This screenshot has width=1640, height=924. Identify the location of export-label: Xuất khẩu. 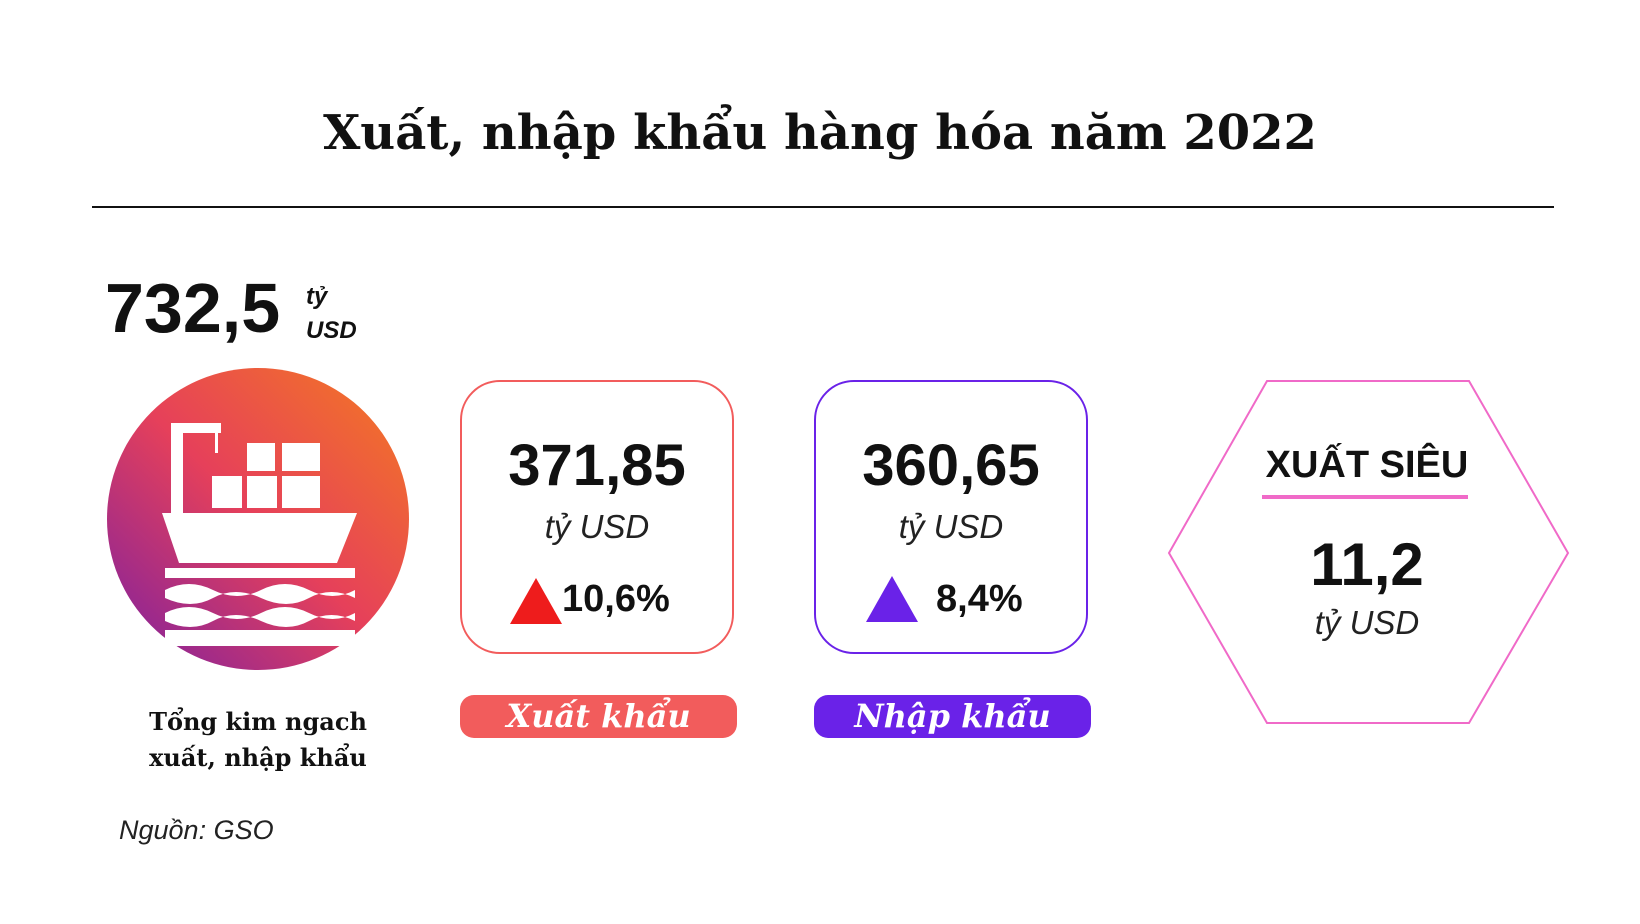
(598, 716).